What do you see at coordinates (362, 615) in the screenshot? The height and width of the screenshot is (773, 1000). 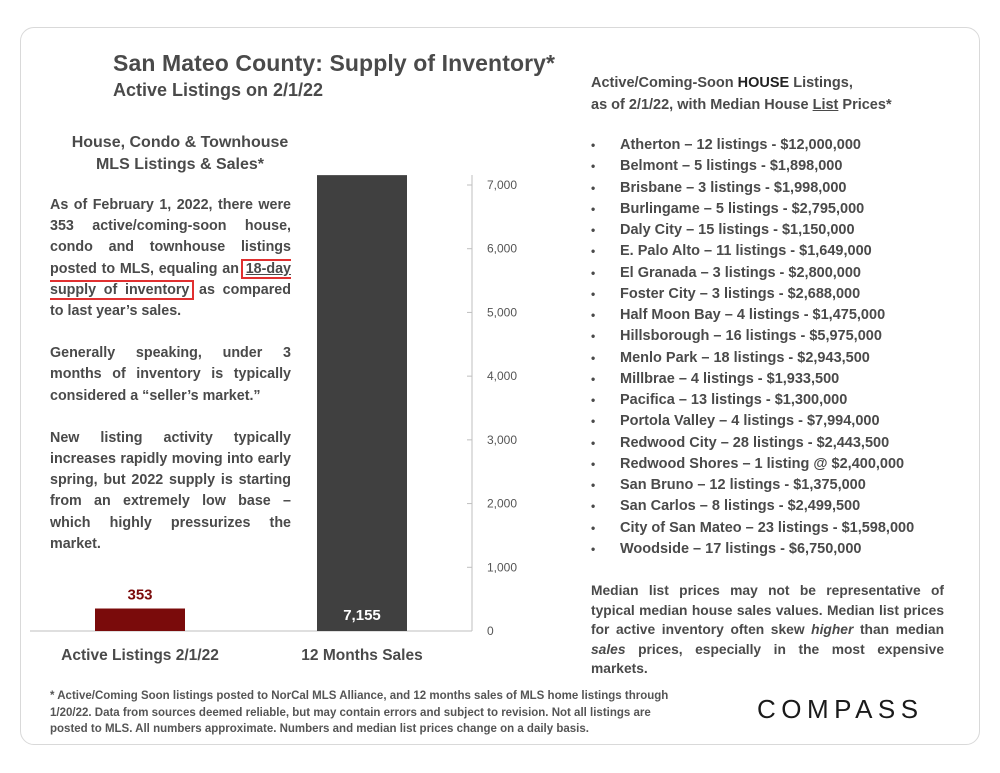 I see `data-label: 7,155` at bounding box center [362, 615].